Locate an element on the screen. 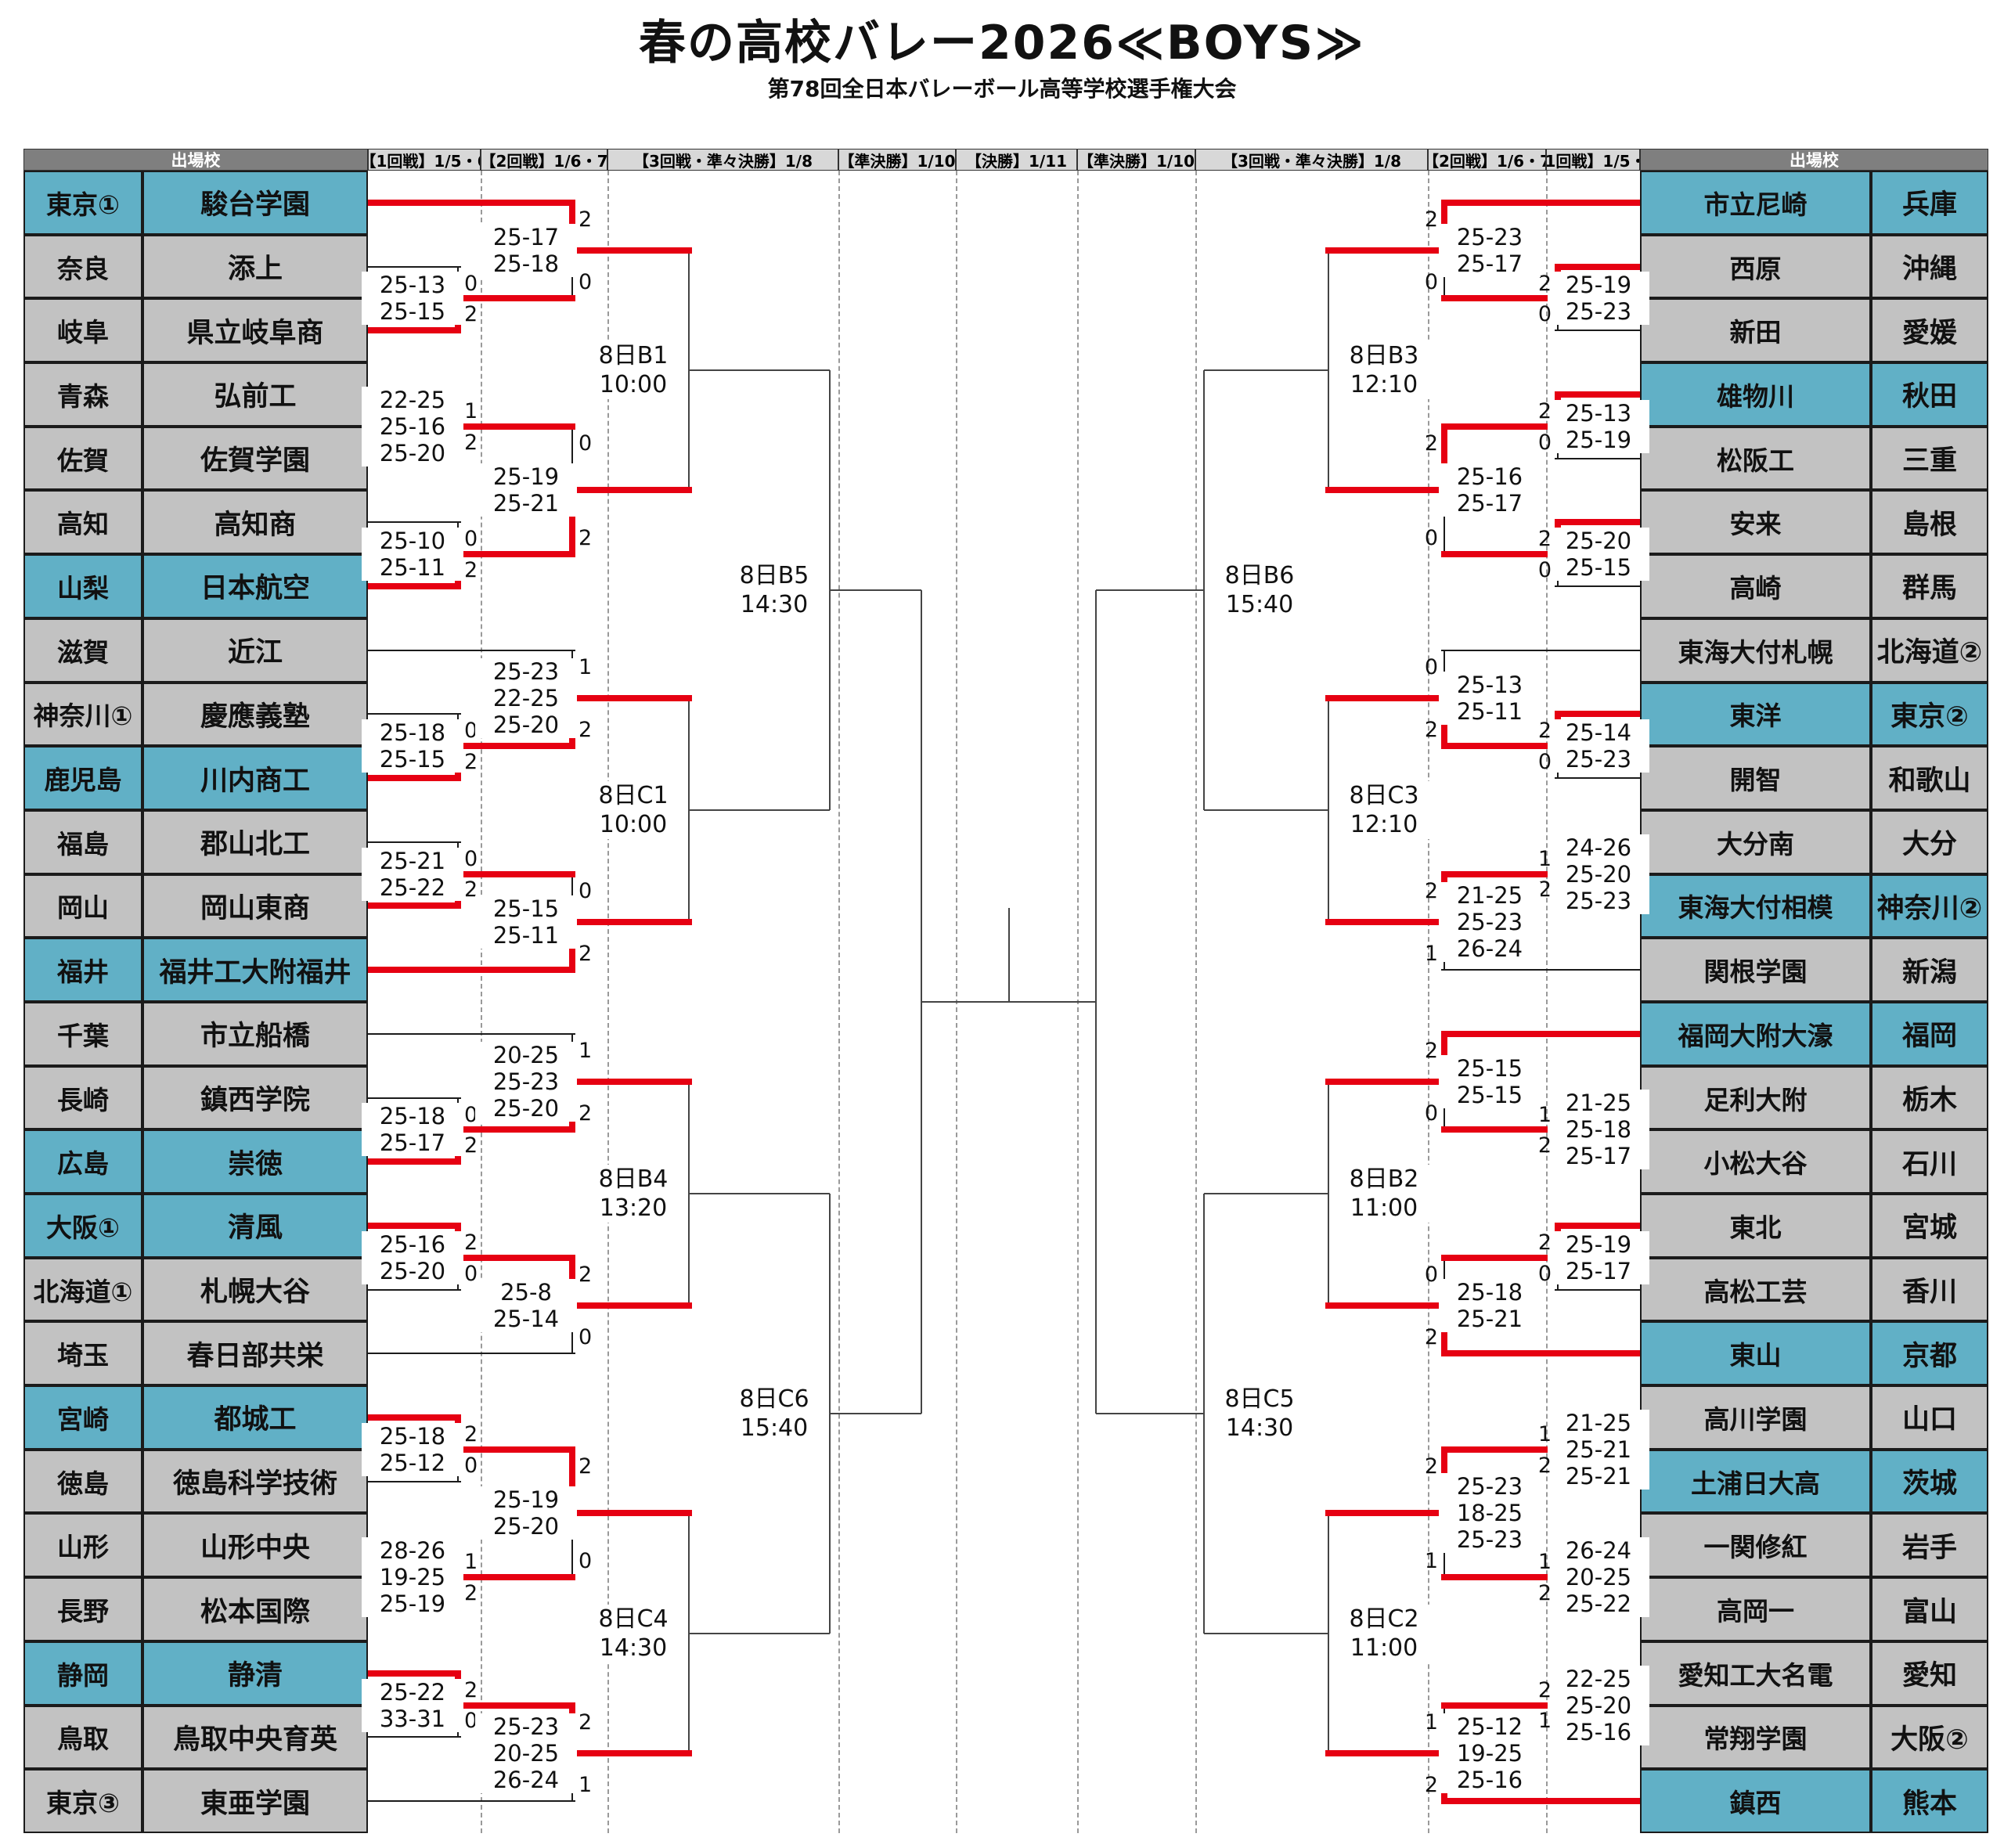  team-school: 小松大谷 is located at coordinates (1756, 1162).